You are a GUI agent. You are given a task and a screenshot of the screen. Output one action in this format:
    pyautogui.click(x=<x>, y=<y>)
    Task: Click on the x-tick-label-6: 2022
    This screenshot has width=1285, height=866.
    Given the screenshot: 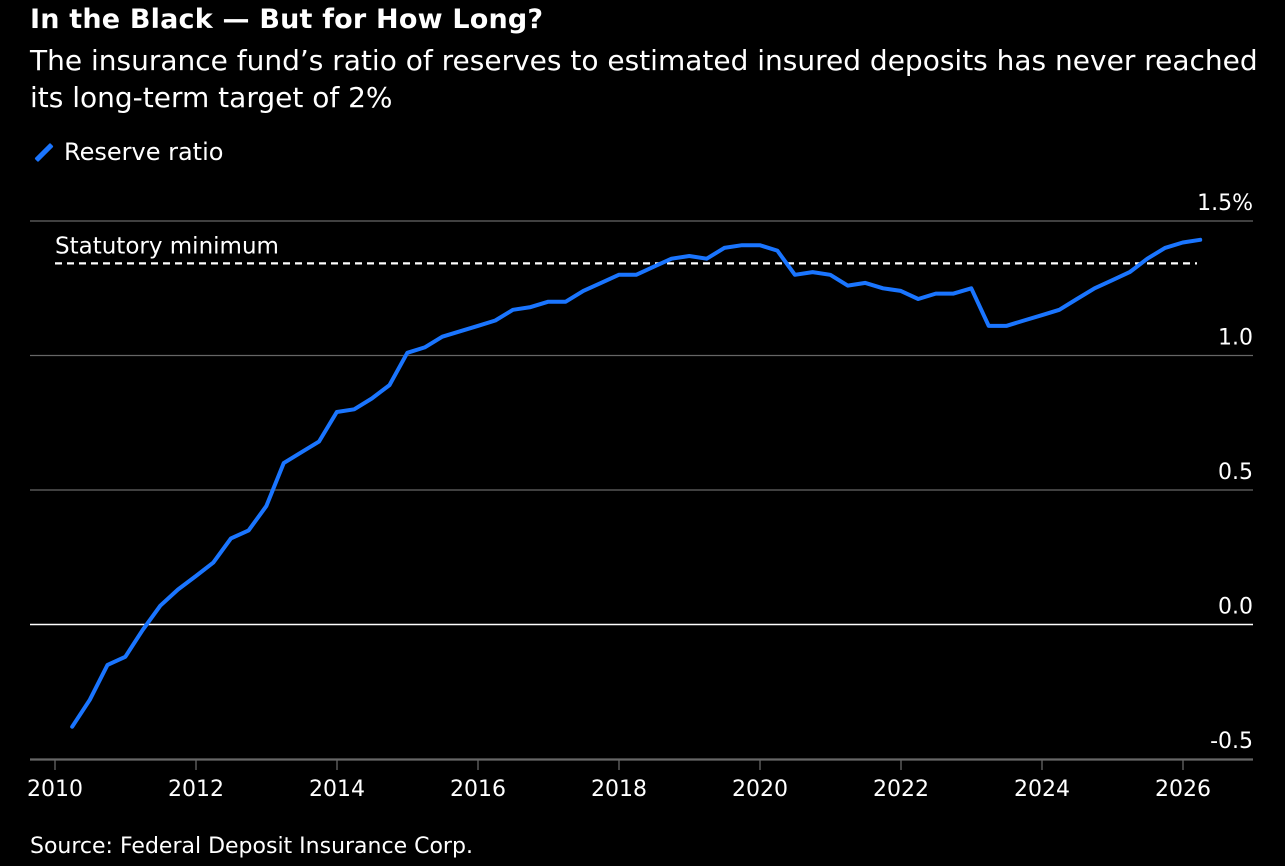 What is the action you would take?
    pyautogui.click(x=901, y=789)
    